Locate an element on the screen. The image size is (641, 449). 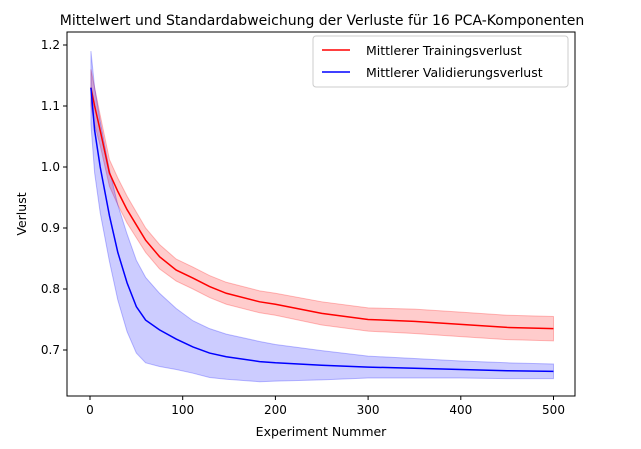
legend-label-val: Mittlerer Validierungsverlust is located at coordinates (454, 72).